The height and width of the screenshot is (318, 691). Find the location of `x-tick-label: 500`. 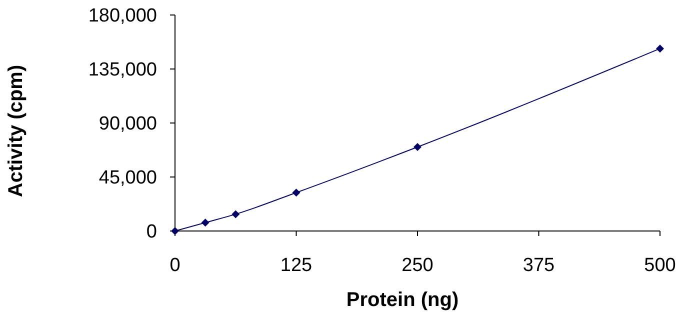

x-tick-label: 500 is located at coordinates (660, 265).